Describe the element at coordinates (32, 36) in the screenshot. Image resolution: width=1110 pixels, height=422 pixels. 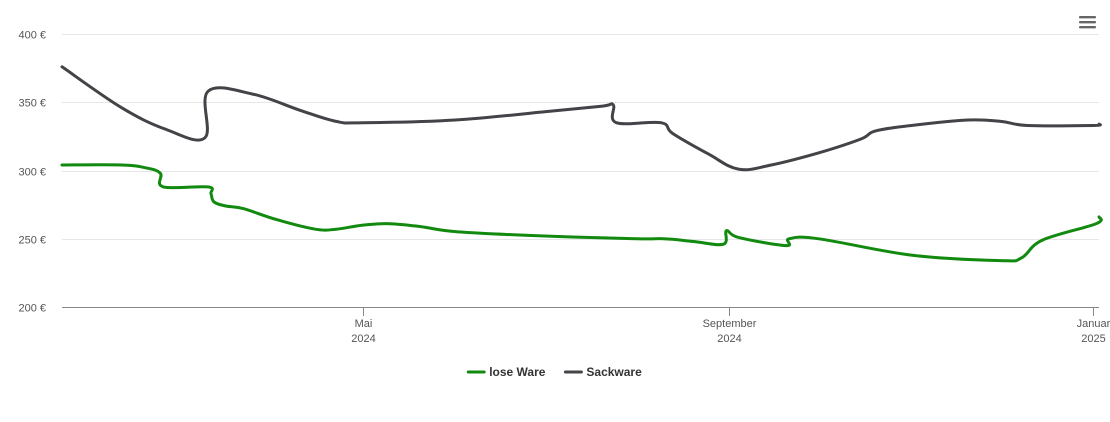
I see `y-tick-label: 400 €` at that location.